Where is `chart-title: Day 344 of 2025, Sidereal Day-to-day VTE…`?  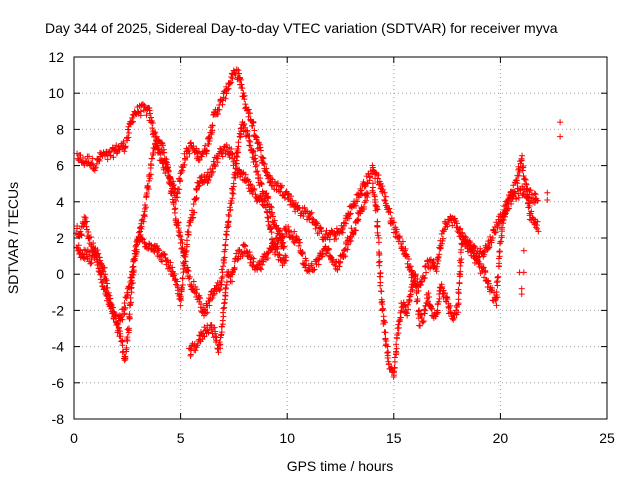
chart-title: Day 344 of 2025, Sidereal Day-to-day VTE… is located at coordinates (301, 28).